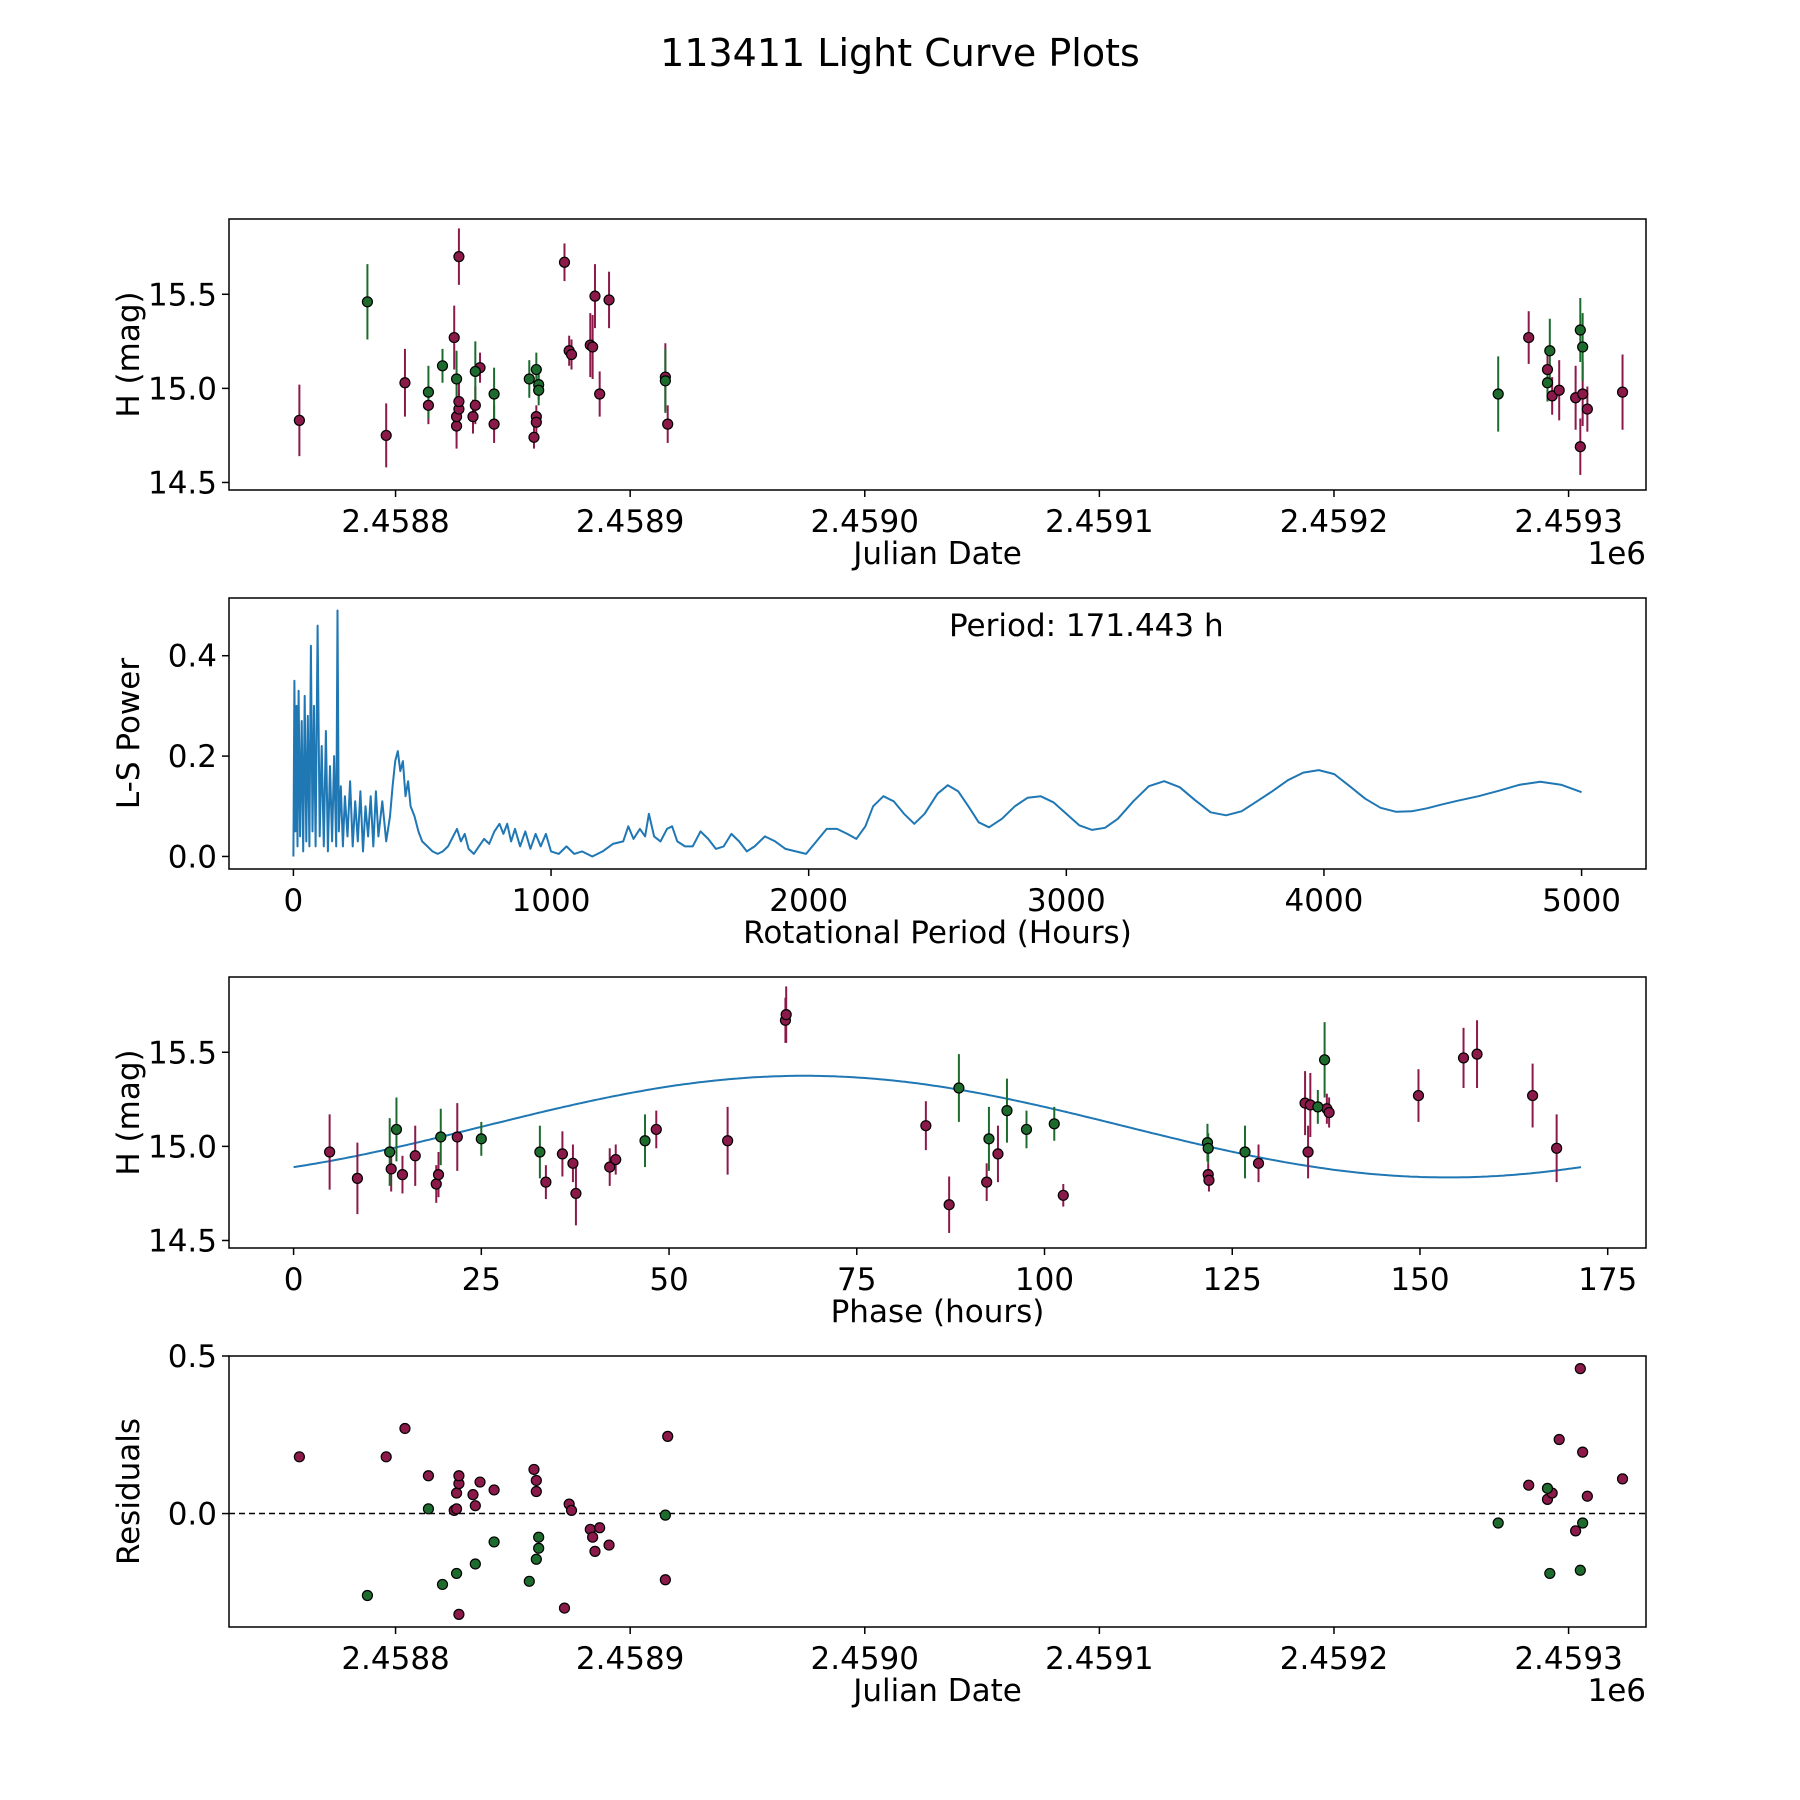 The image size is (1800, 1800). Describe the element at coordinates (856, 1280) in the screenshot. I see `x-tick-label: 75` at that location.